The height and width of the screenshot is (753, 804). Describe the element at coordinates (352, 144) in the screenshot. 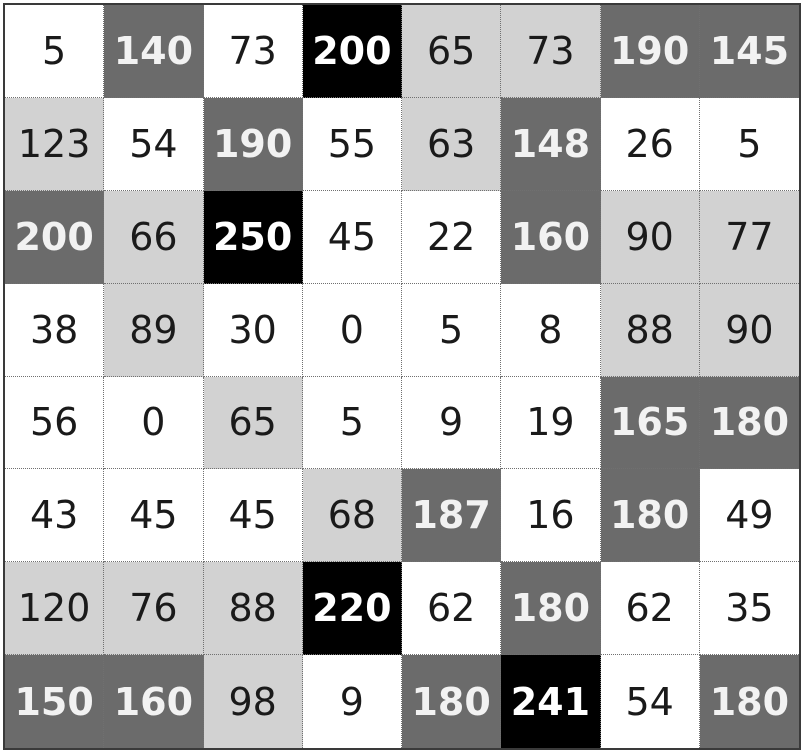

I see `grid-cell-r1-c3: 55` at that location.